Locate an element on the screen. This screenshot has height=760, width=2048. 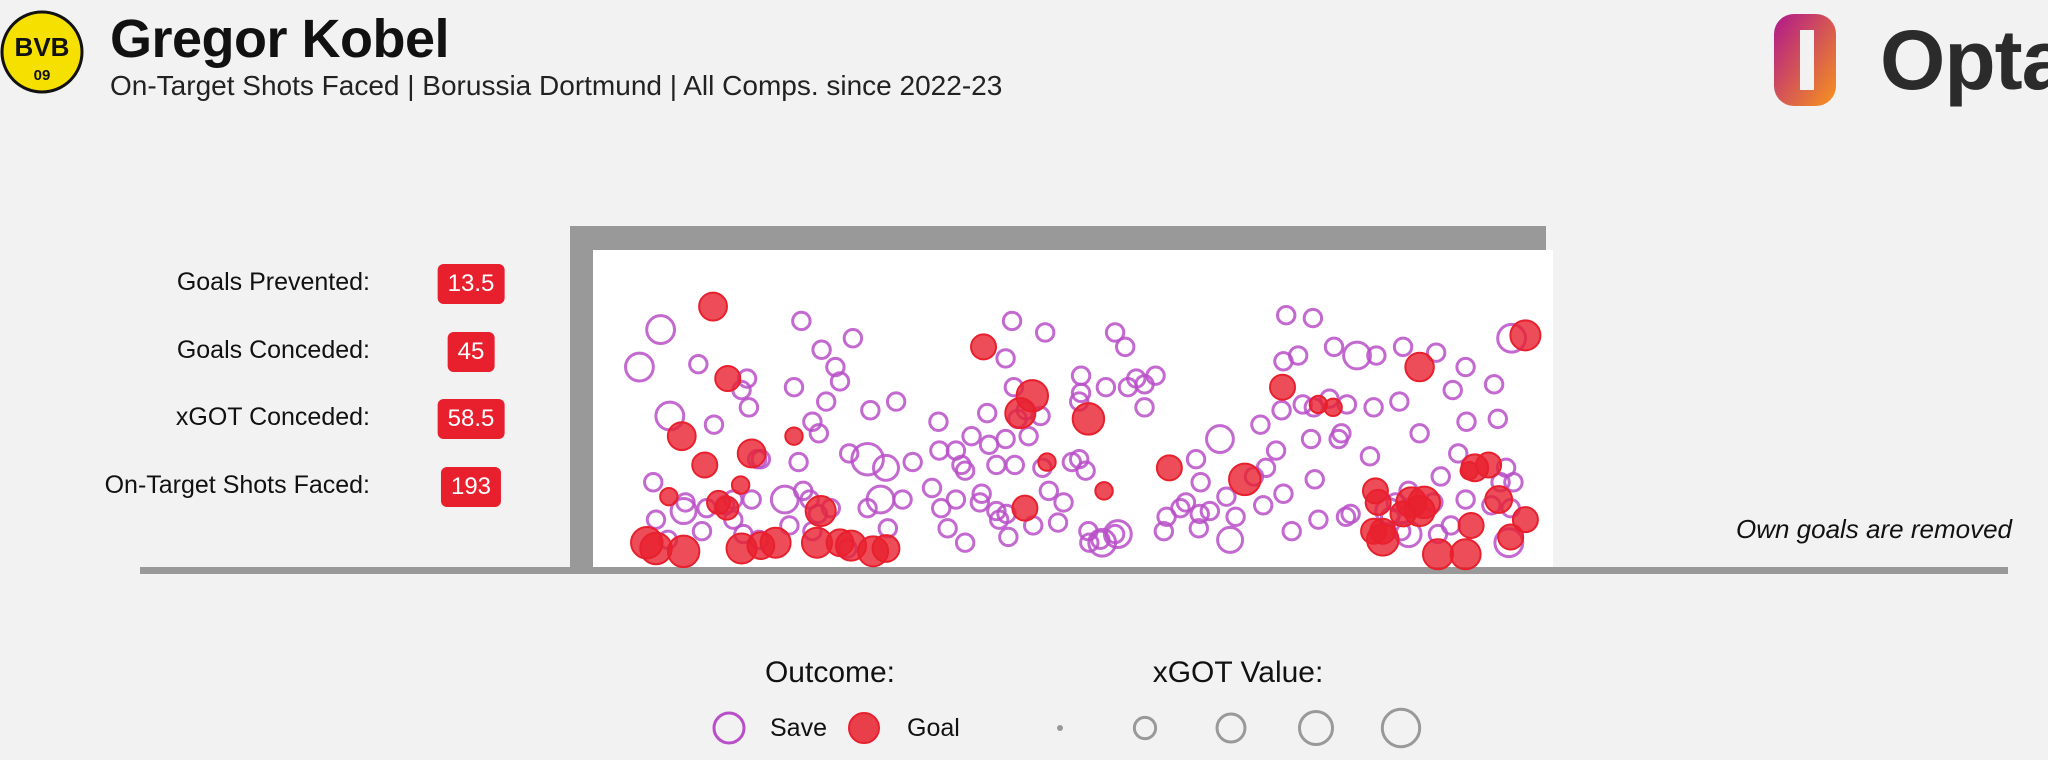
opta-logo-text: Opta is located at coordinates (1964, 60).